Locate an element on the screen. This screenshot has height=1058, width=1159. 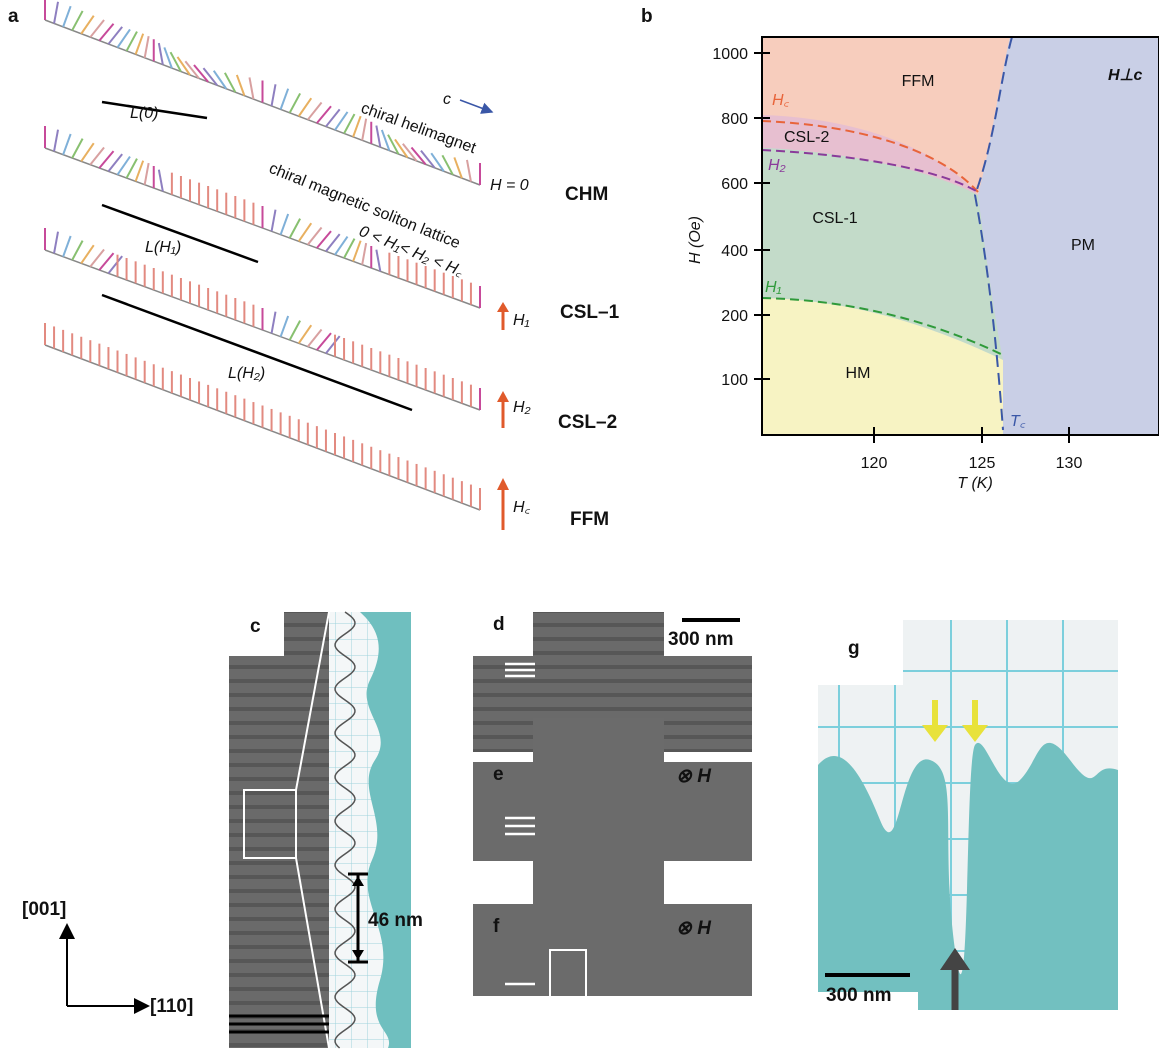
y-tick-label: 400 is located at coordinates (734, 251).